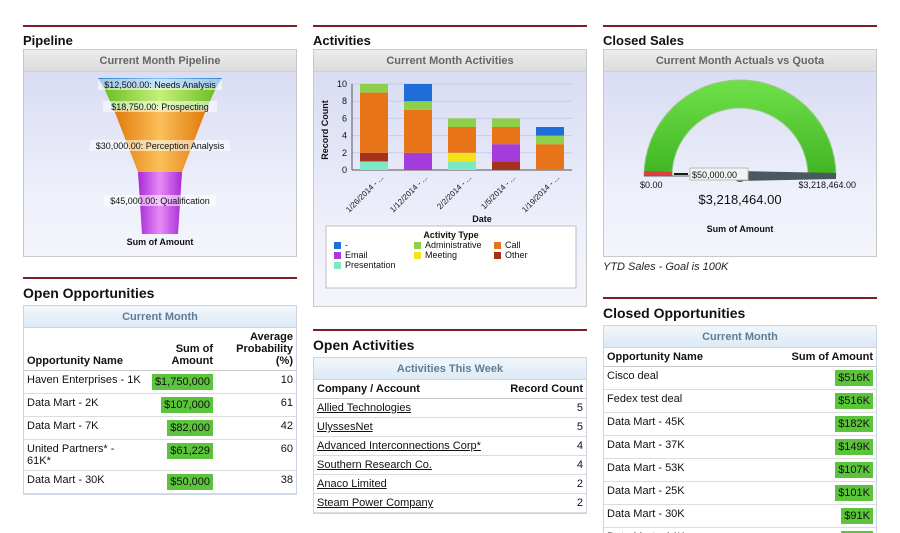  What do you see at coordinates (160, 107) in the screenshot?
I see `funnel-label-prospecting: $18,750.00: Prospecting` at bounding box center [160, 107].